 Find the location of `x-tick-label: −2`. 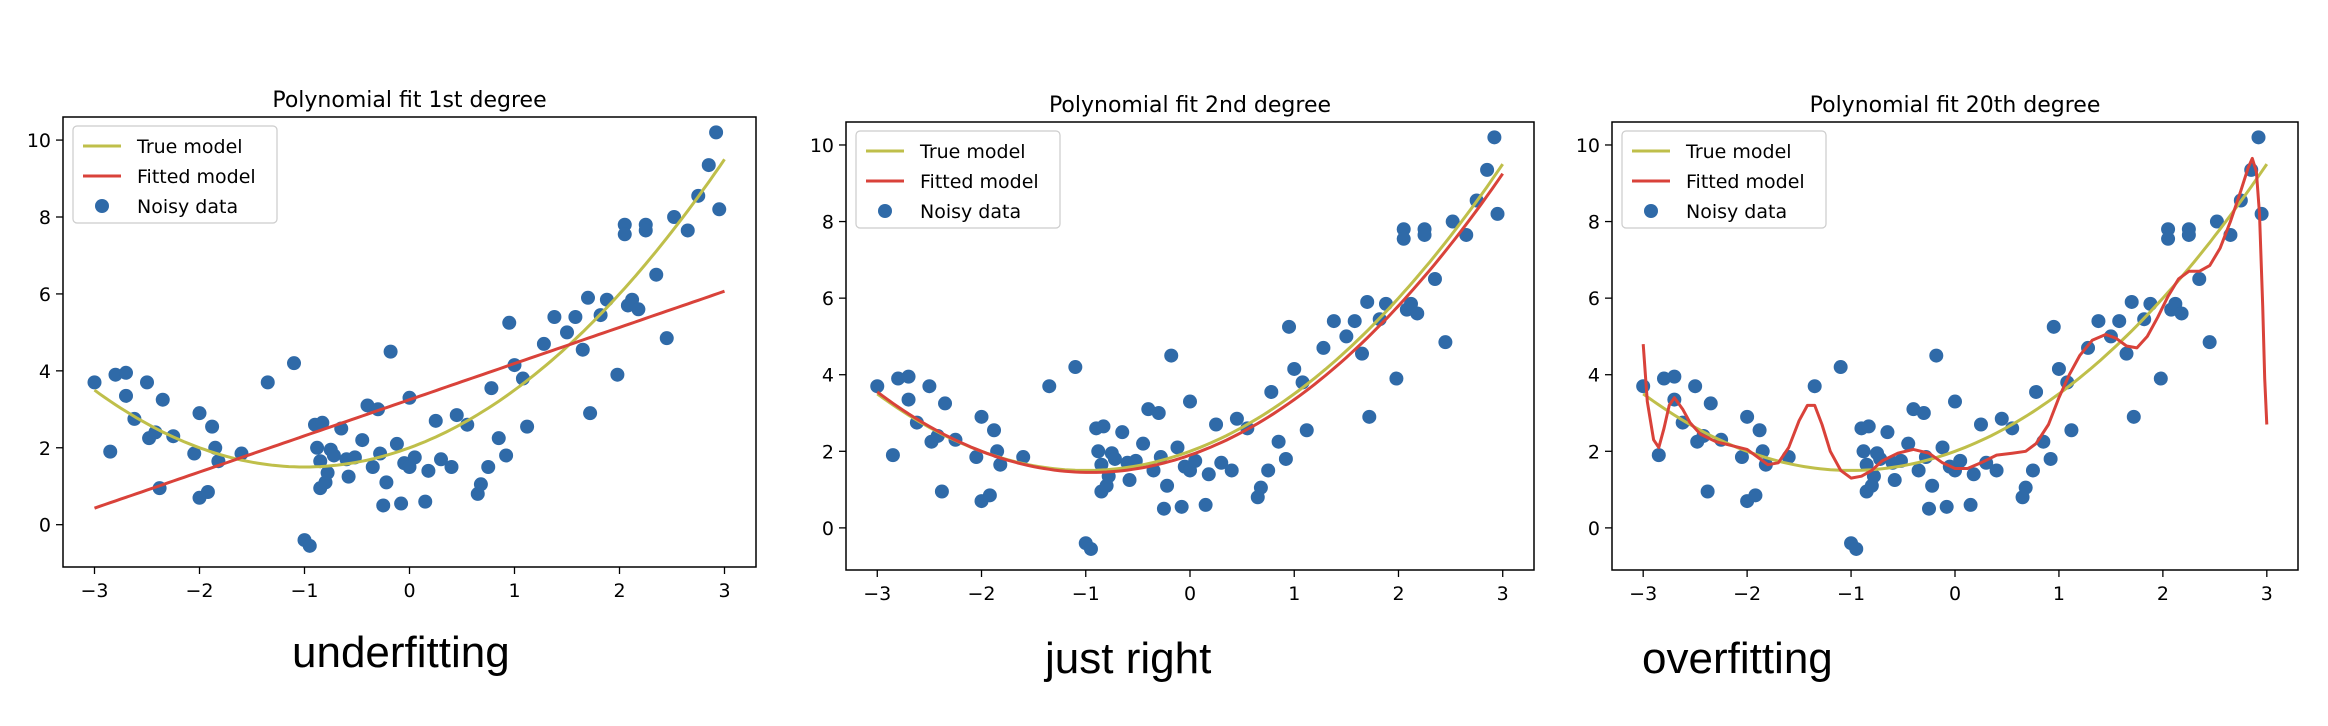

x-tick-label: −2 is located at coordinates (199, 591).